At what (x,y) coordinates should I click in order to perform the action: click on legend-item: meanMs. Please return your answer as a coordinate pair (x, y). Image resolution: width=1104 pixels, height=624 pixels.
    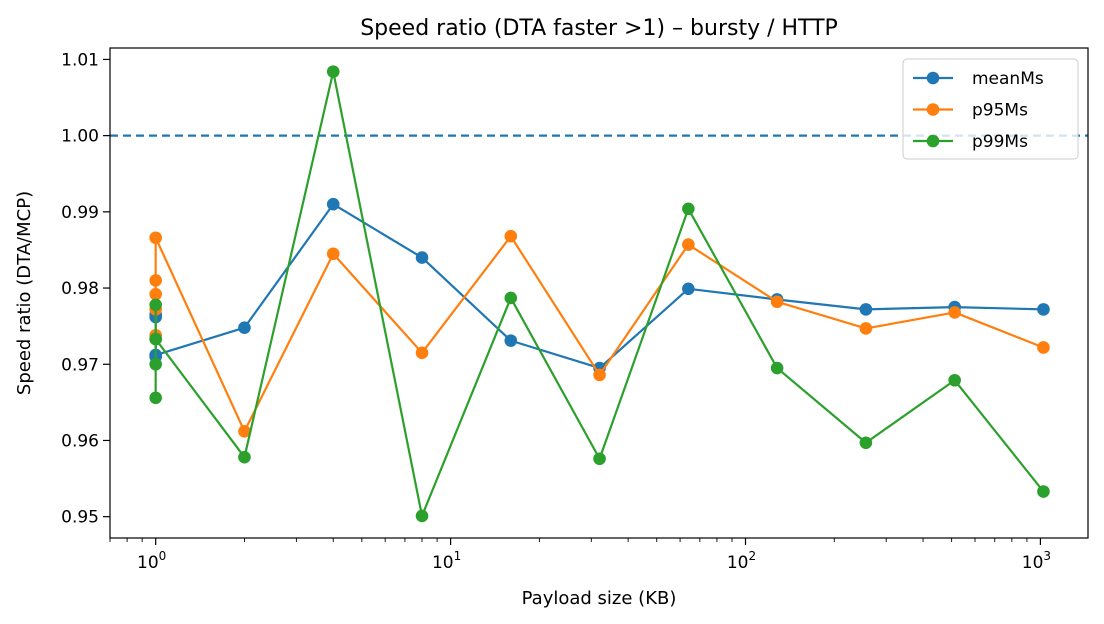
    Looking at the image, I should click on (978, 79).